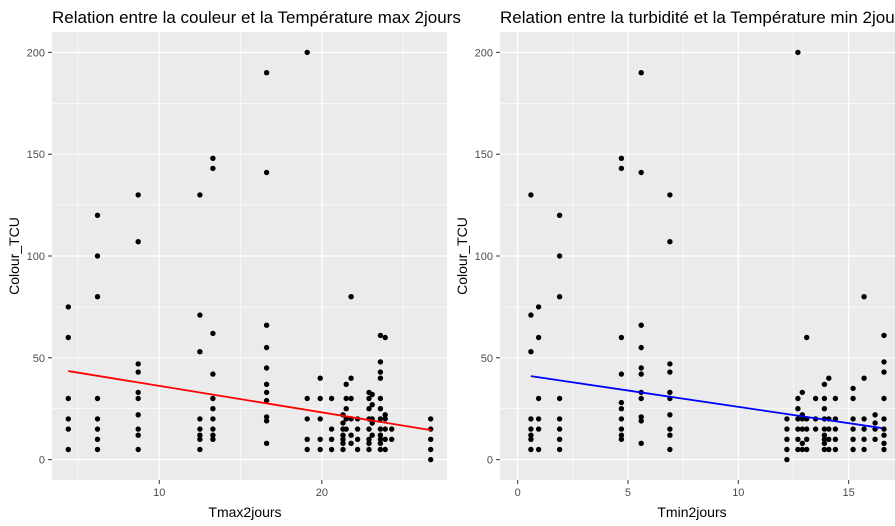 This screenshot has width=895, height=526. What do you see at coordinates (240, 489) in the screenshot?
I see `x-axis-ticks: 10 20` at bounding box center [240, 489].